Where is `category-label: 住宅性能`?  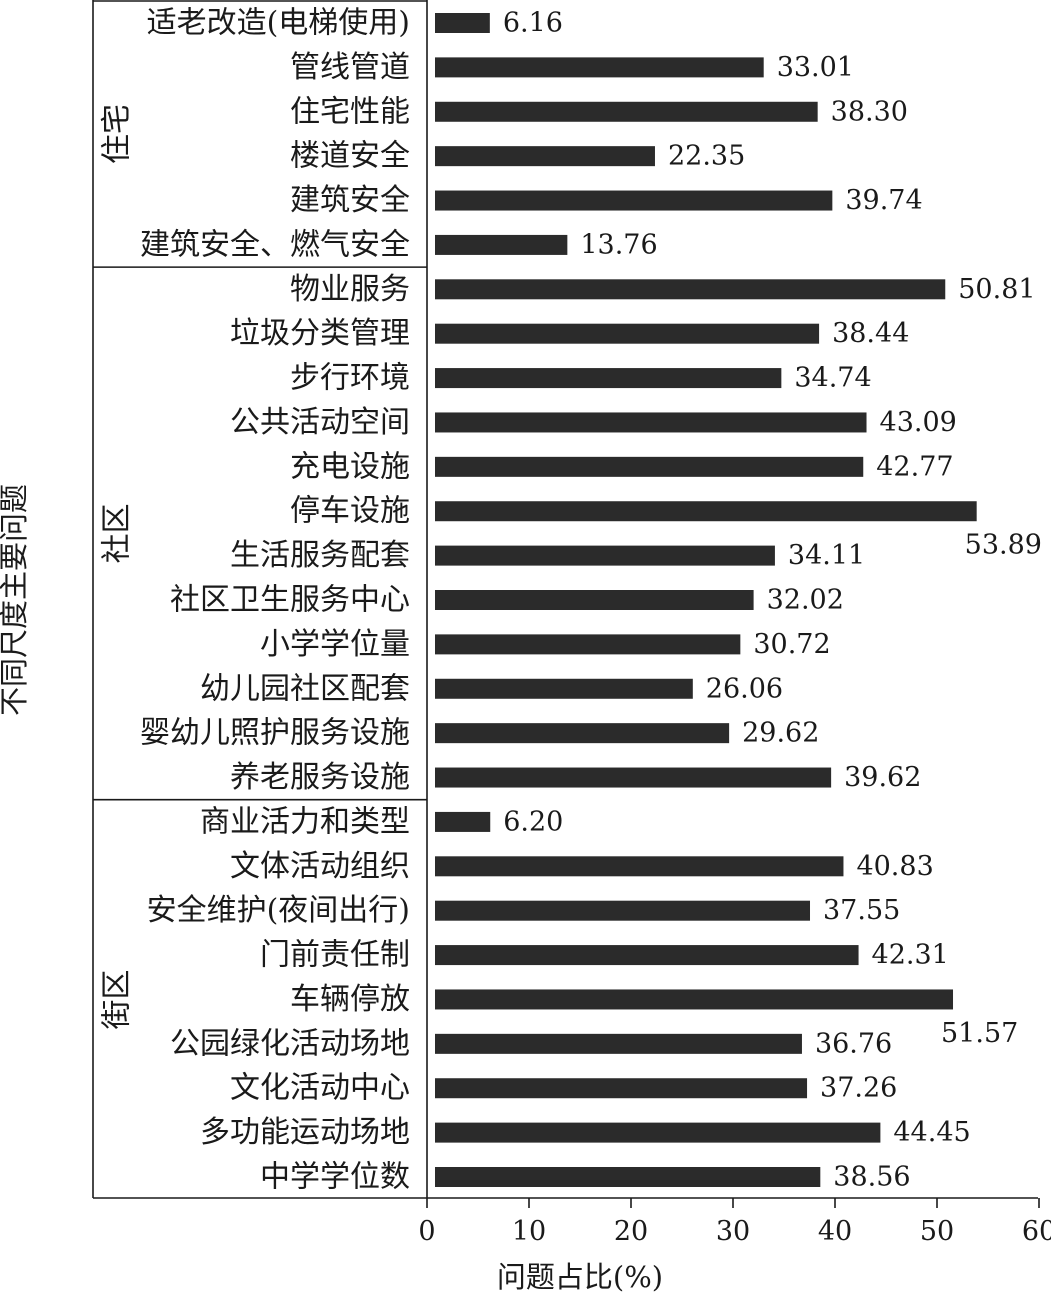 category-label: 住宅性能 is located at coordinates (350, 111).